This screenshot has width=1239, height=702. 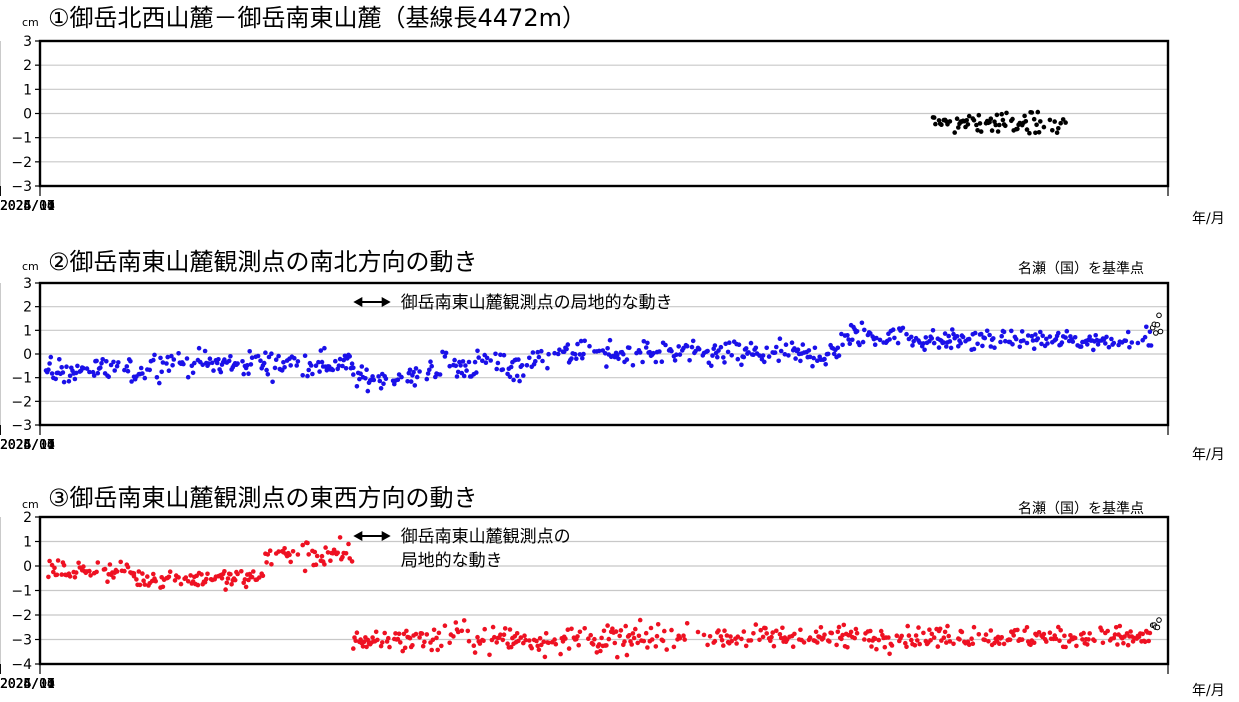 I want to click on x-tick-label: 2024/04, so click(x=27, y=684).